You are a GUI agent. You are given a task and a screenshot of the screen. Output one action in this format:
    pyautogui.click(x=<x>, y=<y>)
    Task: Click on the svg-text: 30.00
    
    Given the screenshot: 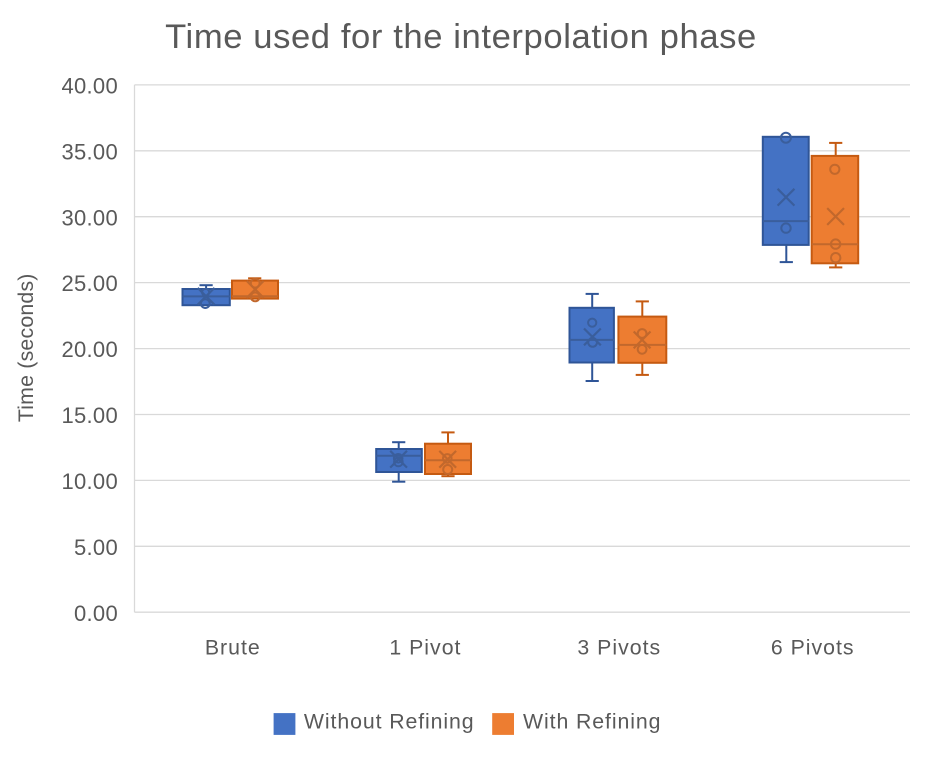 What is the action you would take?
    pyautogui.click(x=89, y=217)
    